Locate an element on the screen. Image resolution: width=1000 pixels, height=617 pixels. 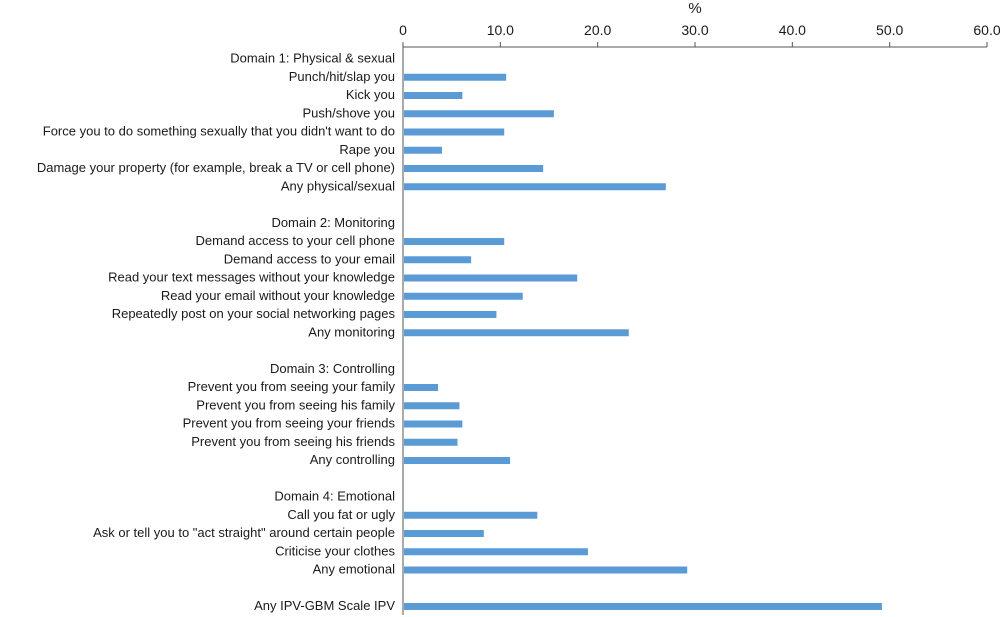
category-label: Any controlling is located at coordinates (352, 459).